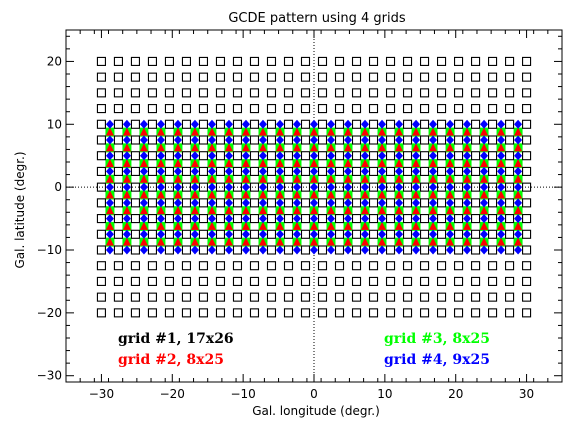  Describe the element at coordinates (49, 376) in the screenshot. I see `y-tick-label: −30` at that location.